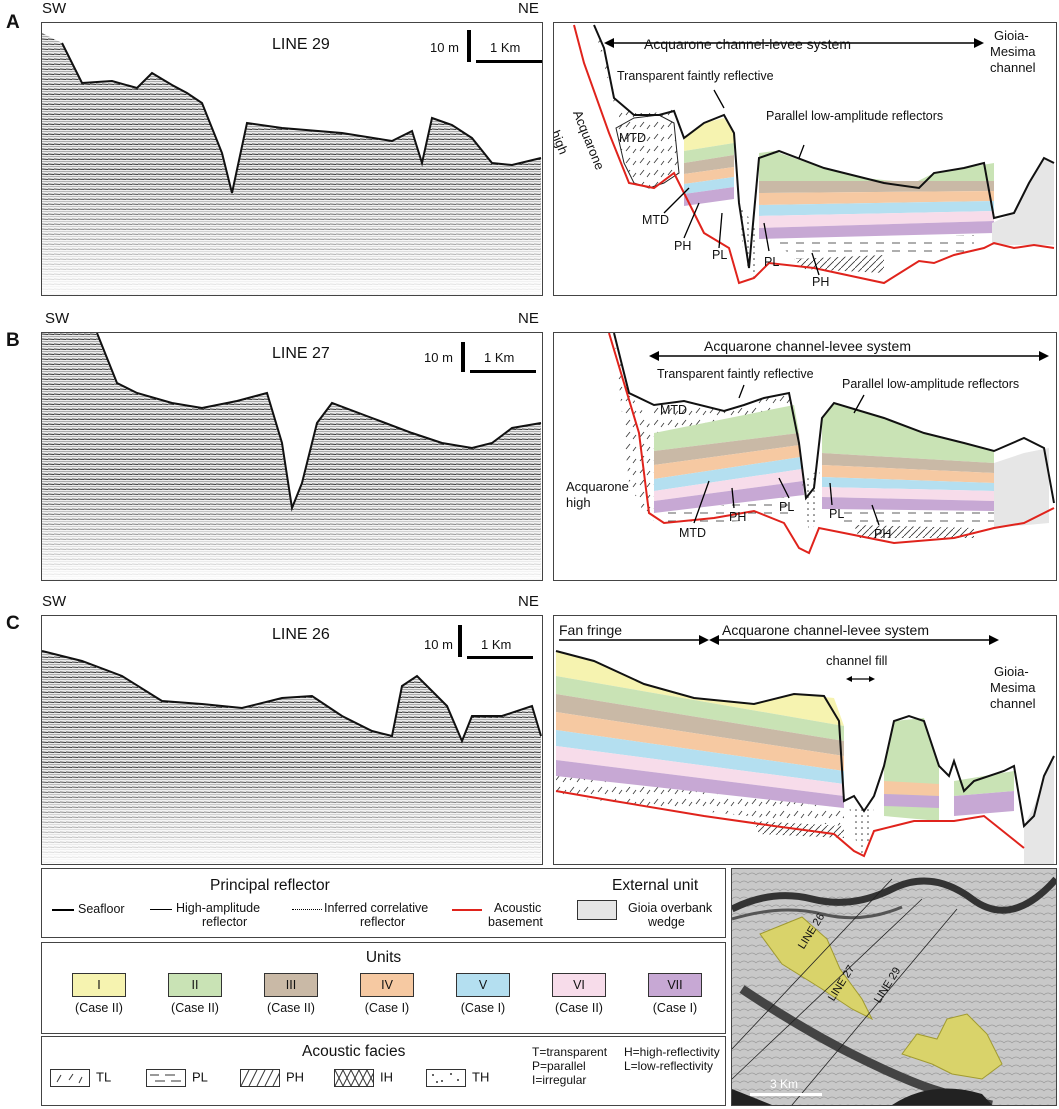  What do you see at coordinates (569, 1066) in the screenshot?
I see `facies-key-left: T=transparent P=parallel I=irregular` at bounding box center [569, 1066].